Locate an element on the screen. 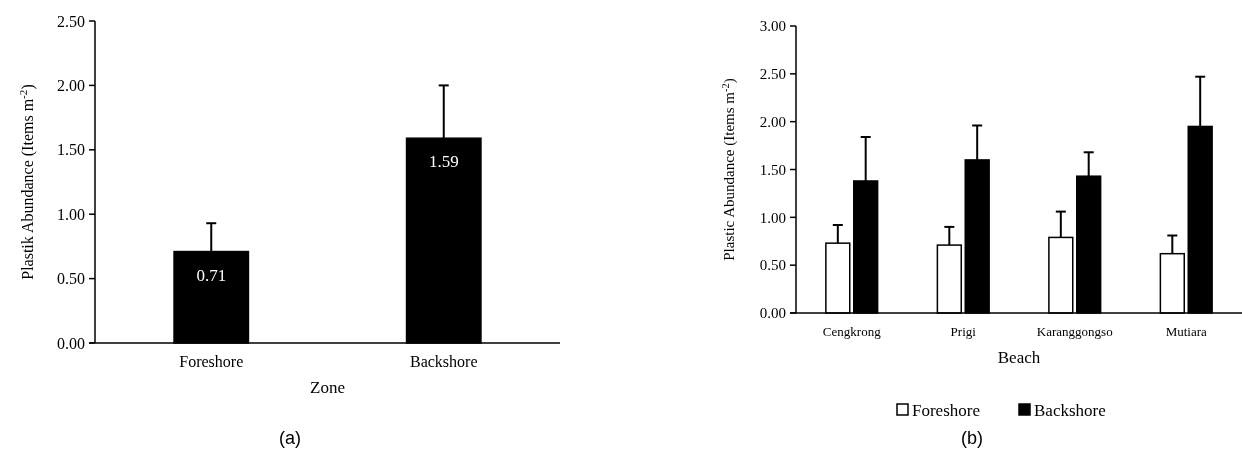 The width and height of the screenshot is (1242, 455). text: (a) is located at coordinates (290, 438).